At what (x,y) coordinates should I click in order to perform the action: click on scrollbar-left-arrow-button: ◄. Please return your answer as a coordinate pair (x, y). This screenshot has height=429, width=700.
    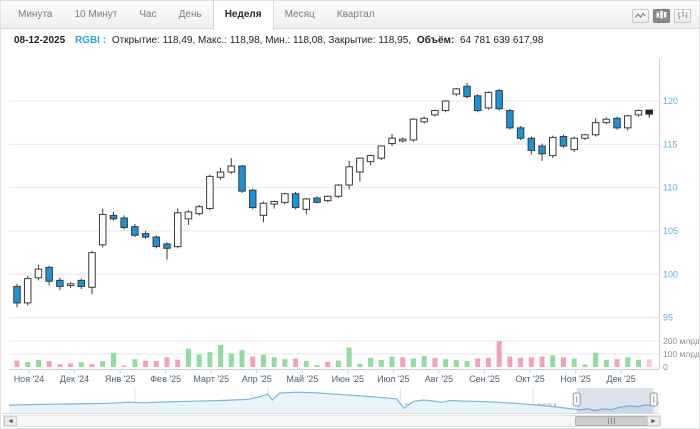
    Looking at the image, I should click on (10, 421).